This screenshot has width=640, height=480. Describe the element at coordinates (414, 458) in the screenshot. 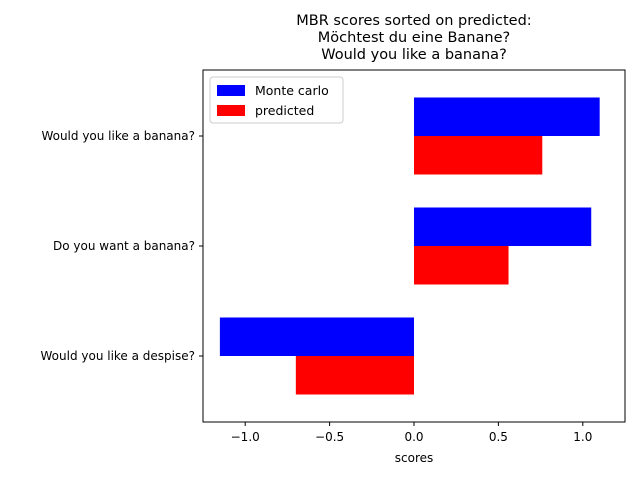

I see `x-axis-label: scores` at that location.